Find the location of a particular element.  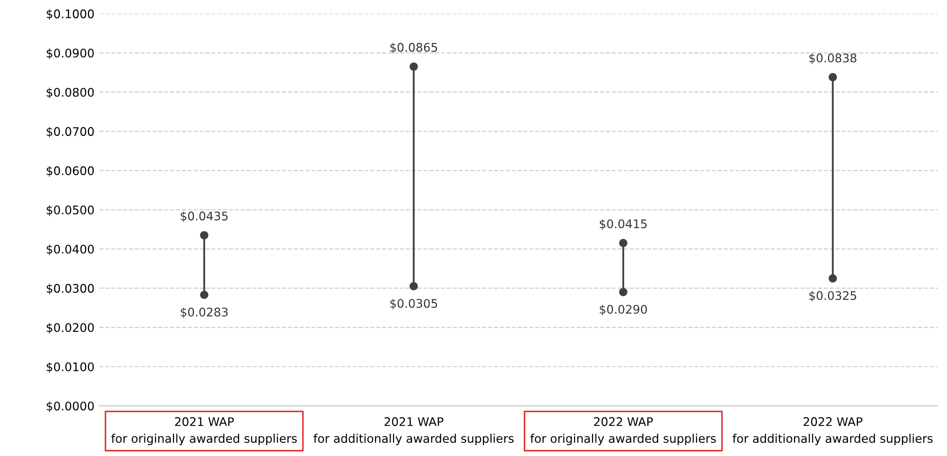

data-label: $0.0290 is located at coordinates (623, 310).